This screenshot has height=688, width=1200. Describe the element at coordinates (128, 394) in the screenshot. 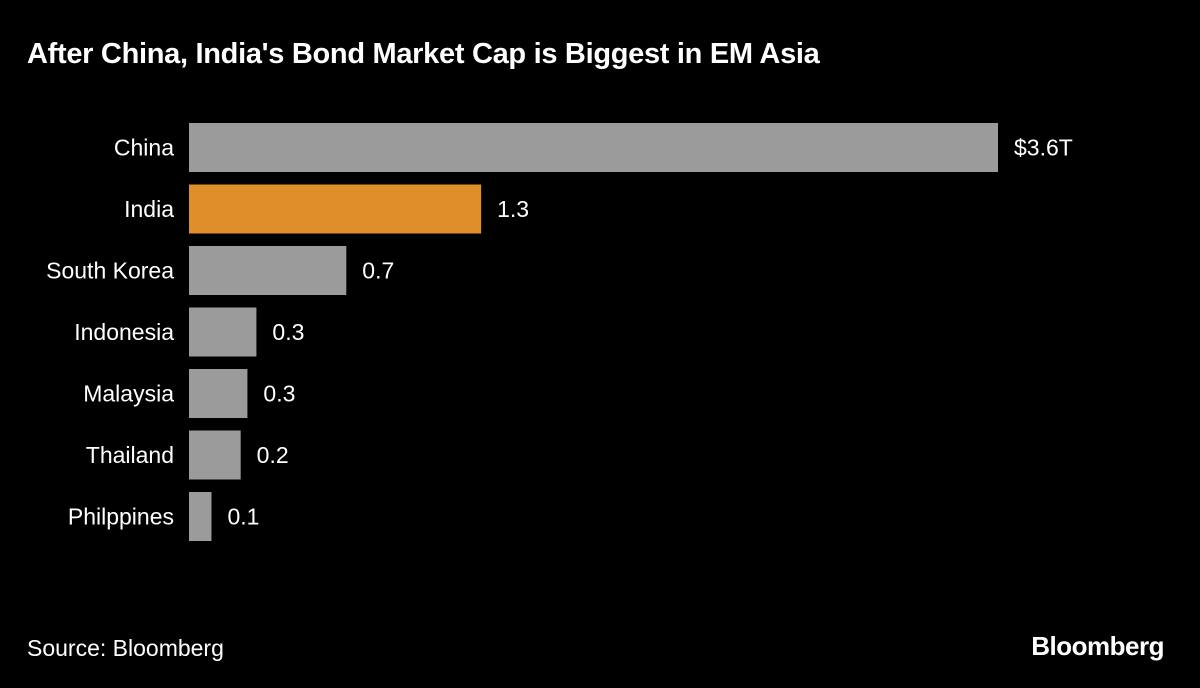

I see `category-label: Malaysia` at that location.